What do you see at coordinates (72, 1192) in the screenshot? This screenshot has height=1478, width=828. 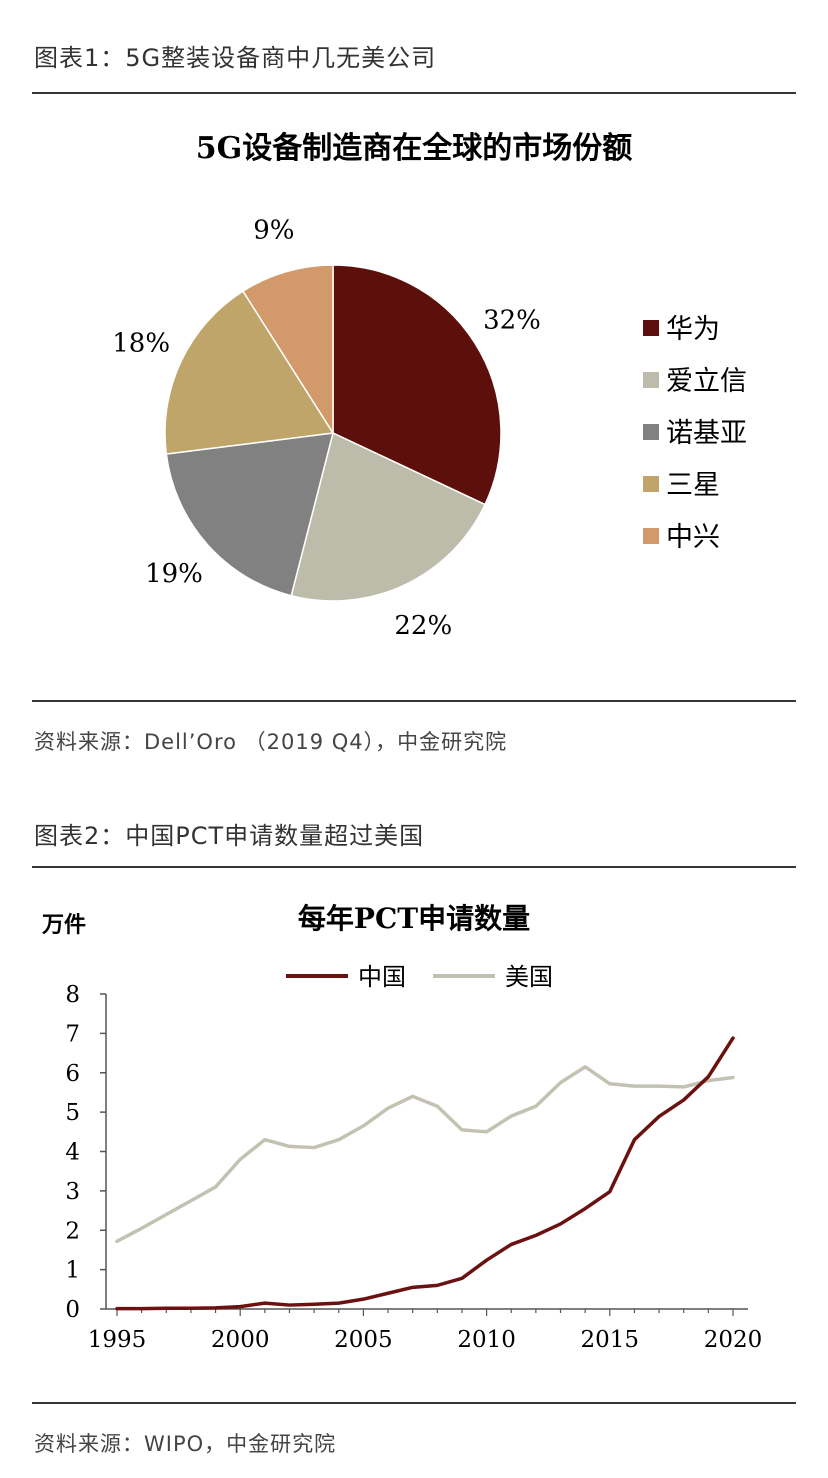 I see `y-tick-label-3: 3` at bounding box center [72, 1192].